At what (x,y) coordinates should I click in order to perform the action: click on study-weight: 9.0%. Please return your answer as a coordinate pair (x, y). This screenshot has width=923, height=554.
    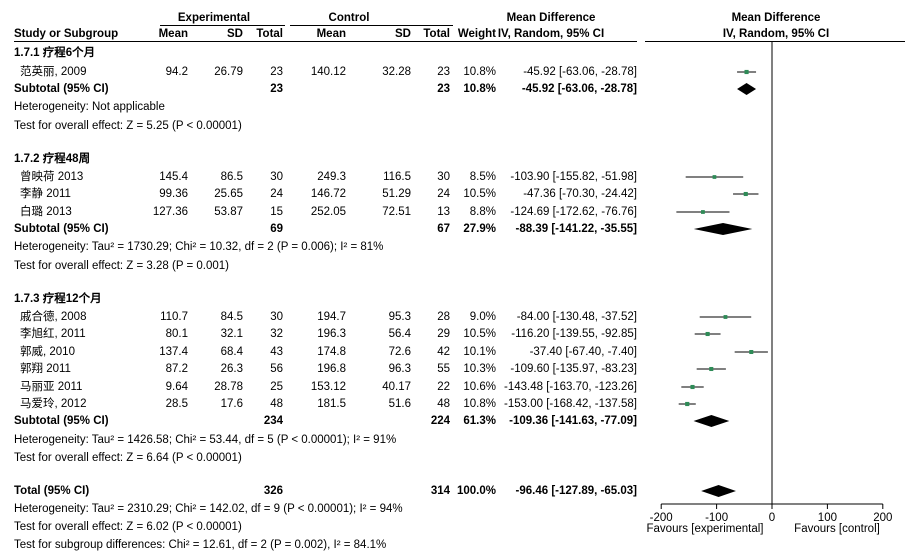
    Looking at the image, I should click on (482, 317).